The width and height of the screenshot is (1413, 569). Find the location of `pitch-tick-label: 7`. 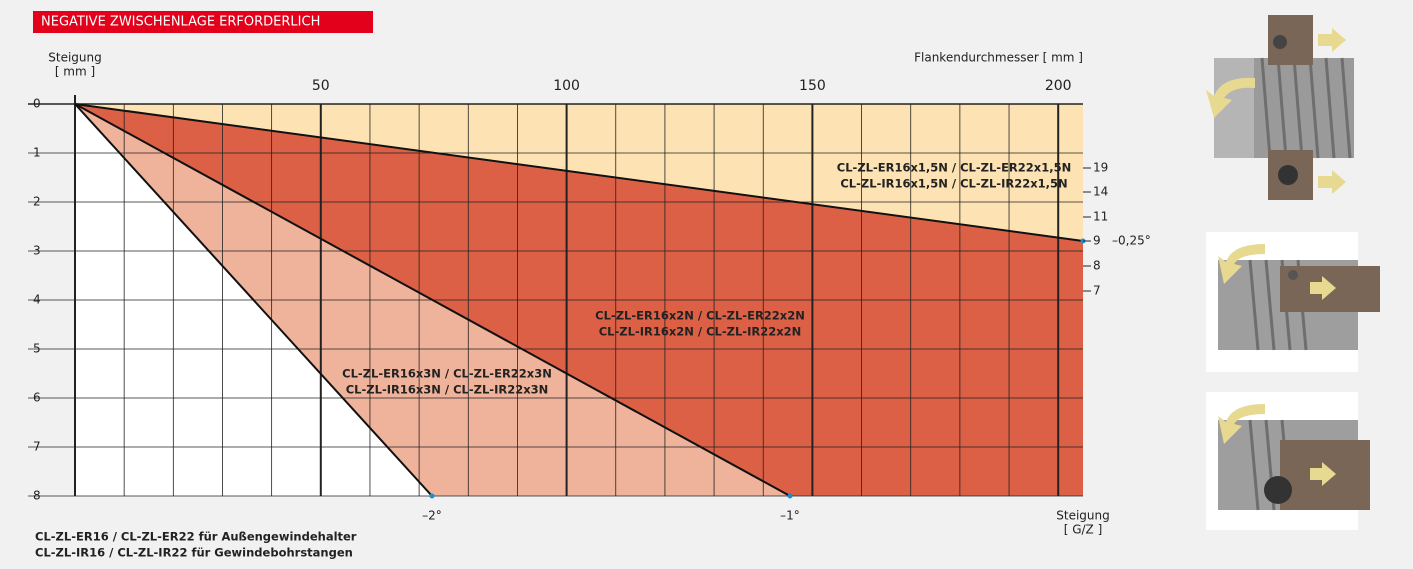

pitch-tick-label: 7 is located at coordinates (1097, 291).